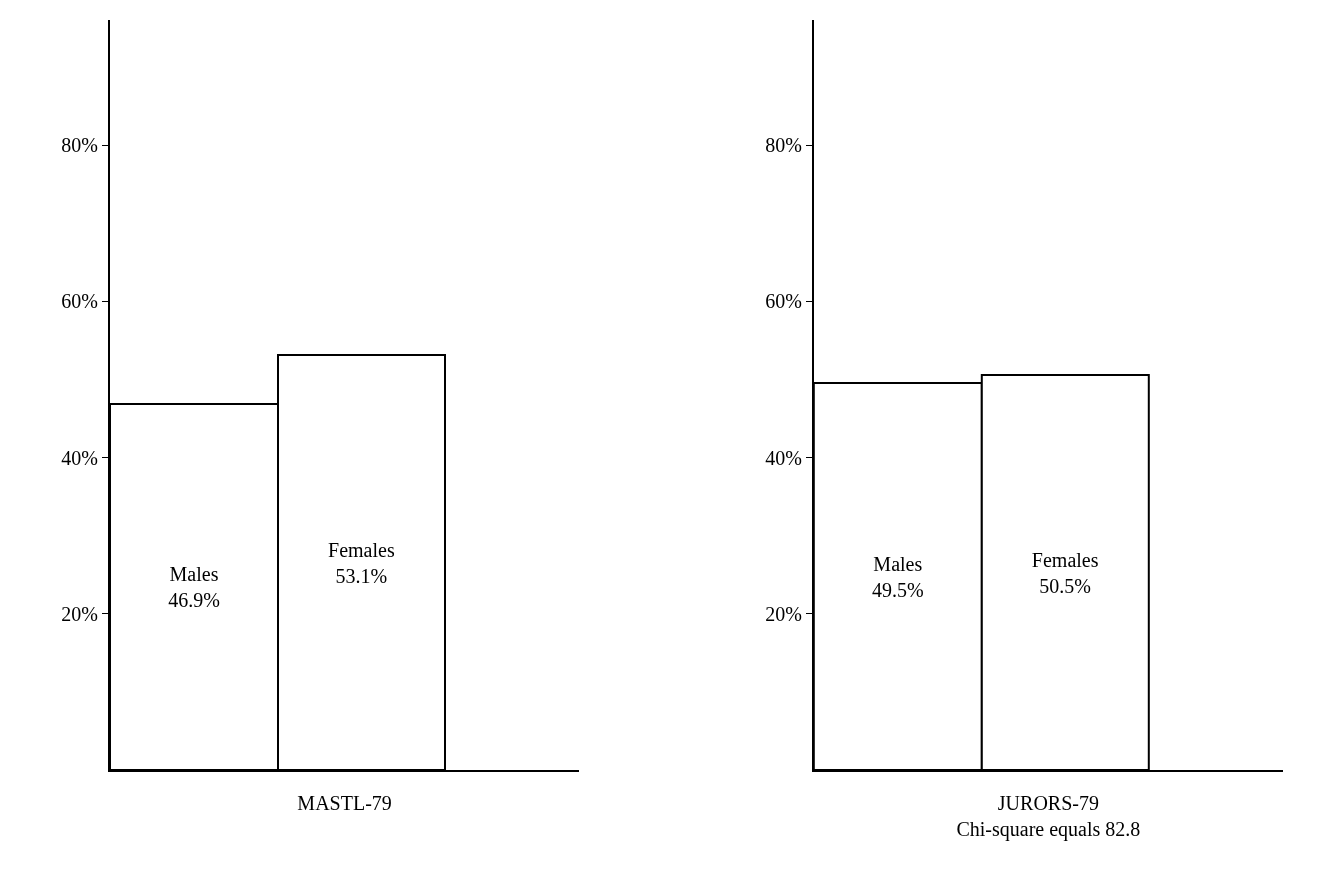 This screenshot has height=890, width=1323. I want to click on category-label: Females, so click(1065, 559).